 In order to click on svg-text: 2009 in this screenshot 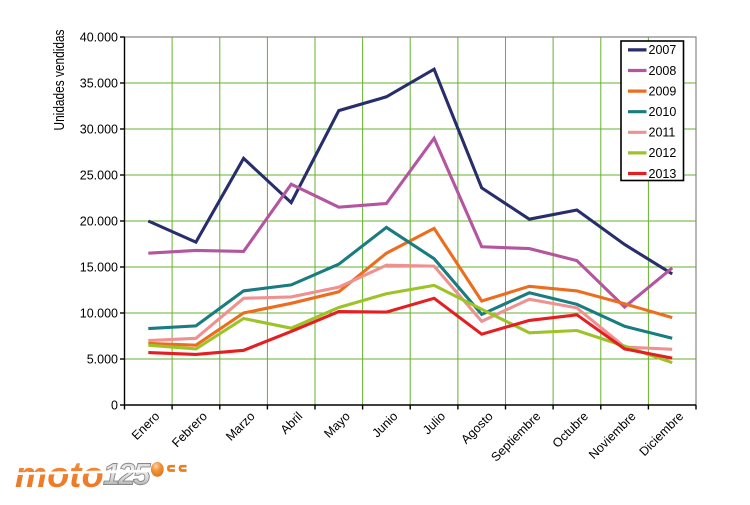, I will do `click(663, 91)`.